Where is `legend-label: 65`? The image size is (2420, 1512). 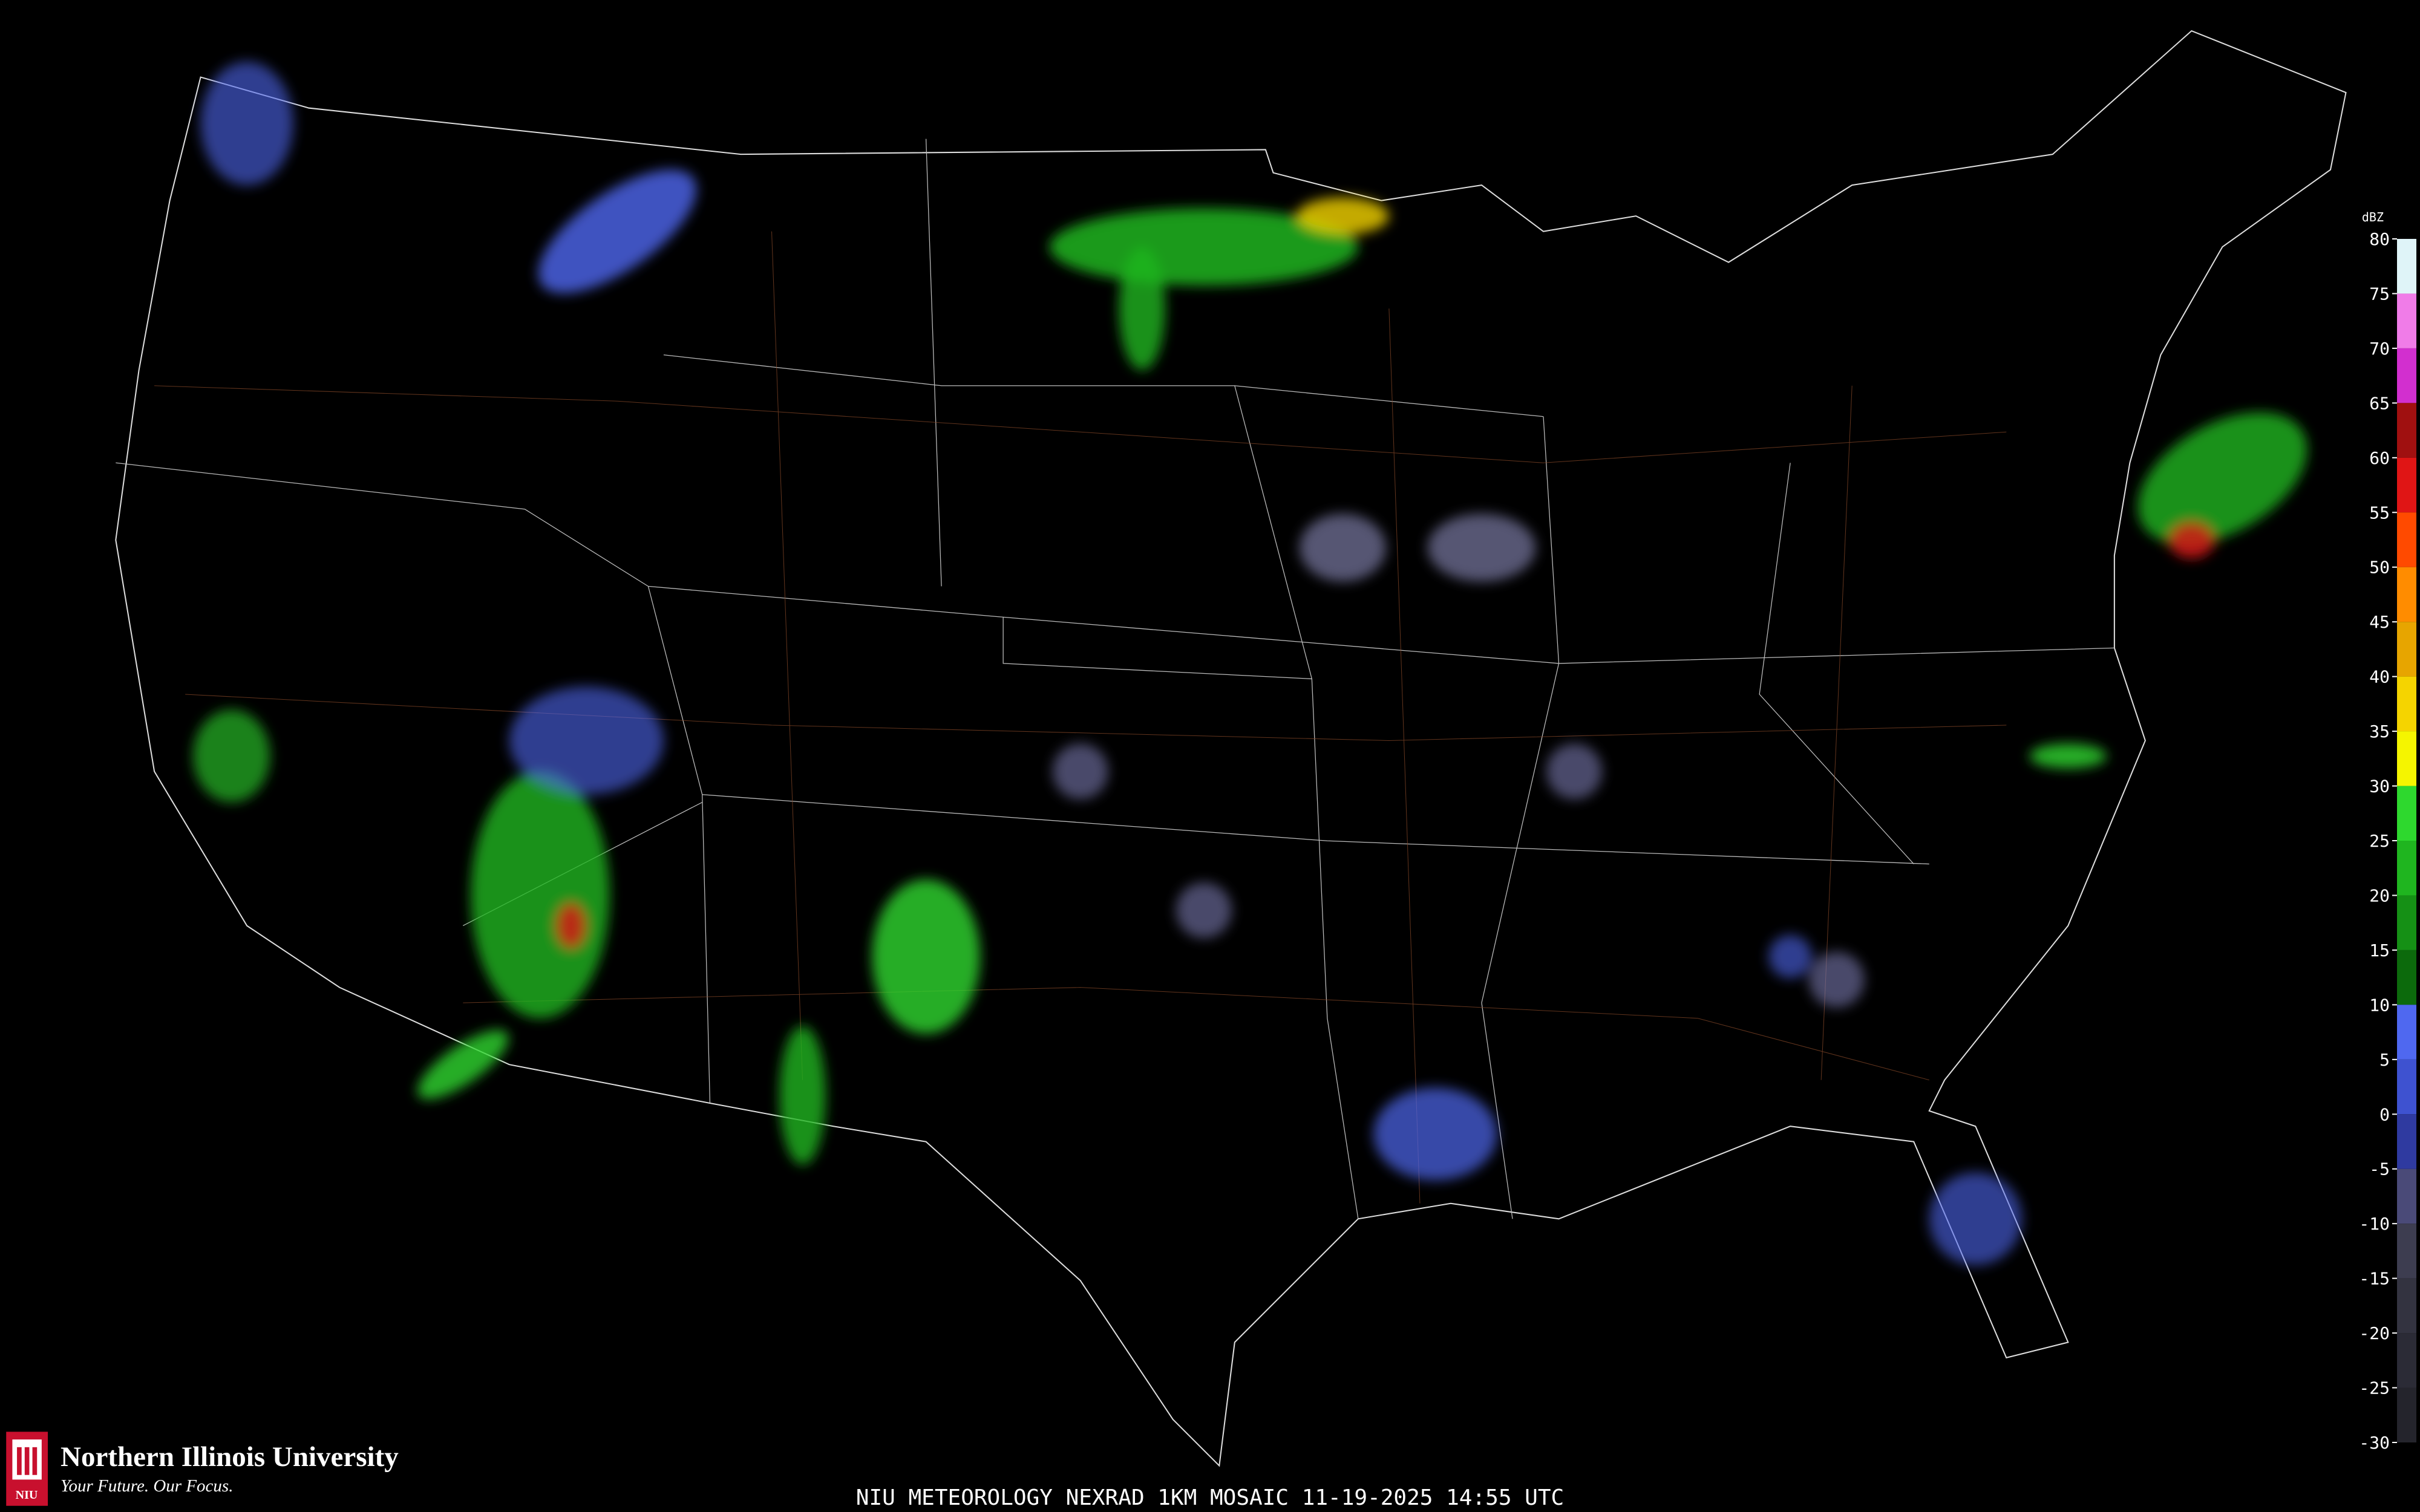 legend-label: 65 is located at coordinates (2379, 403).